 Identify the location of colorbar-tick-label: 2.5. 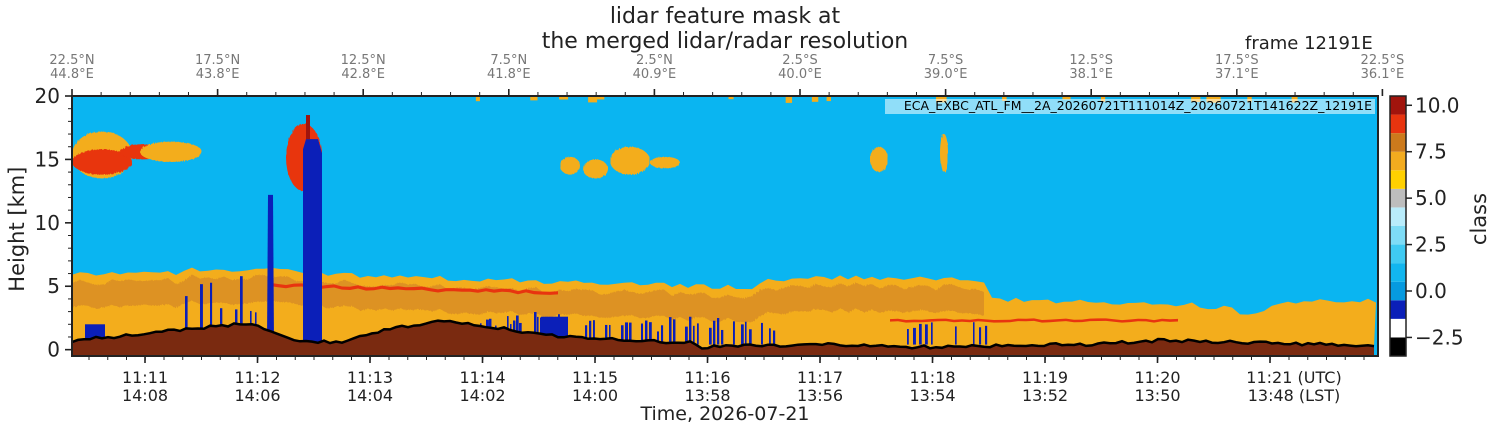
(1431, 245).